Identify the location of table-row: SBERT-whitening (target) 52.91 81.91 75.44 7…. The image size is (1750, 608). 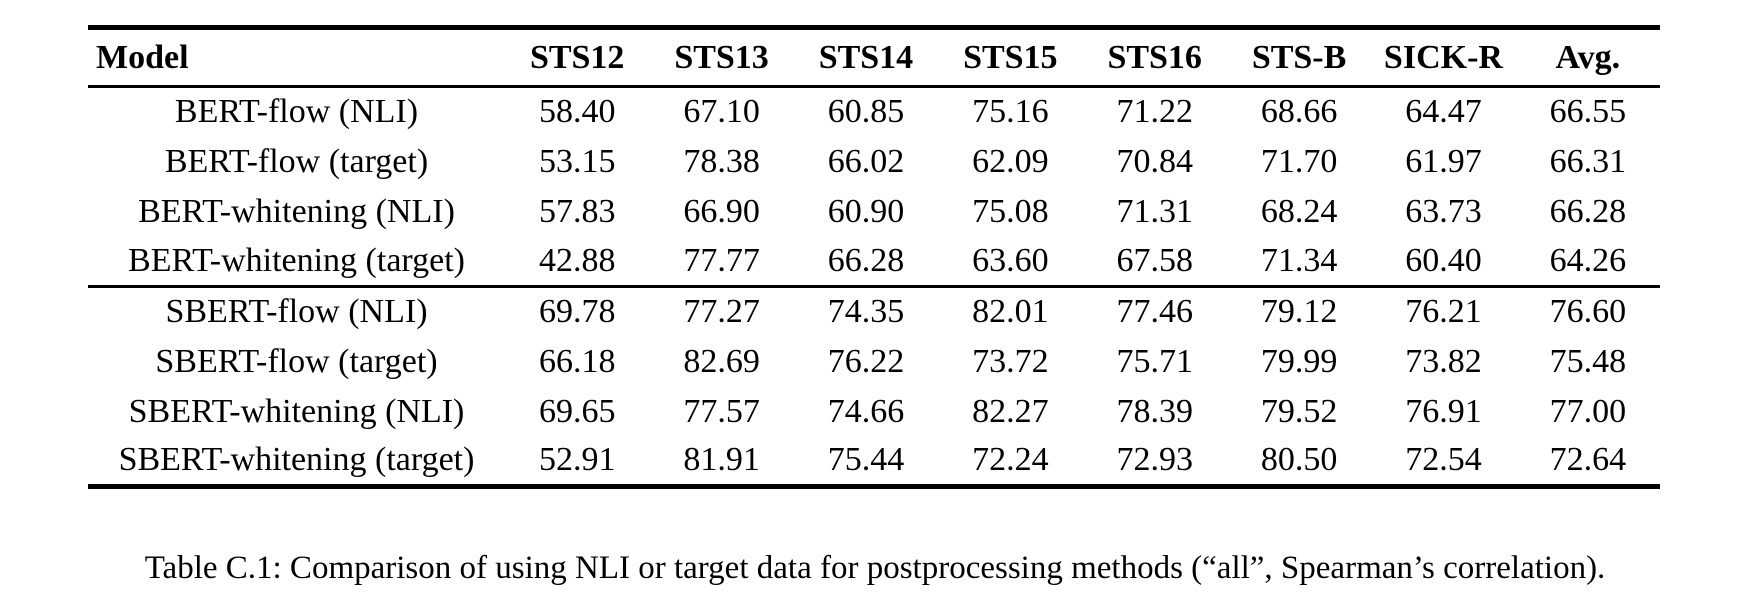
(874, 462).